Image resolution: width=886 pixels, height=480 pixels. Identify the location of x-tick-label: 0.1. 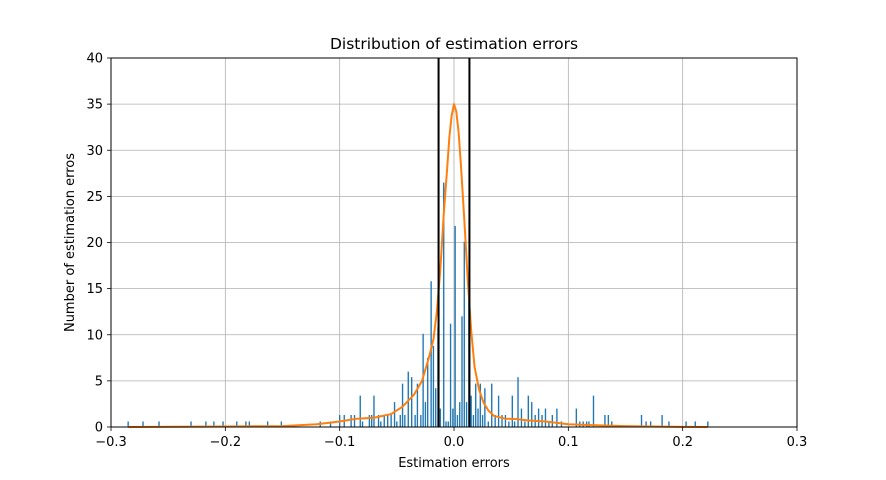
(568, 442).